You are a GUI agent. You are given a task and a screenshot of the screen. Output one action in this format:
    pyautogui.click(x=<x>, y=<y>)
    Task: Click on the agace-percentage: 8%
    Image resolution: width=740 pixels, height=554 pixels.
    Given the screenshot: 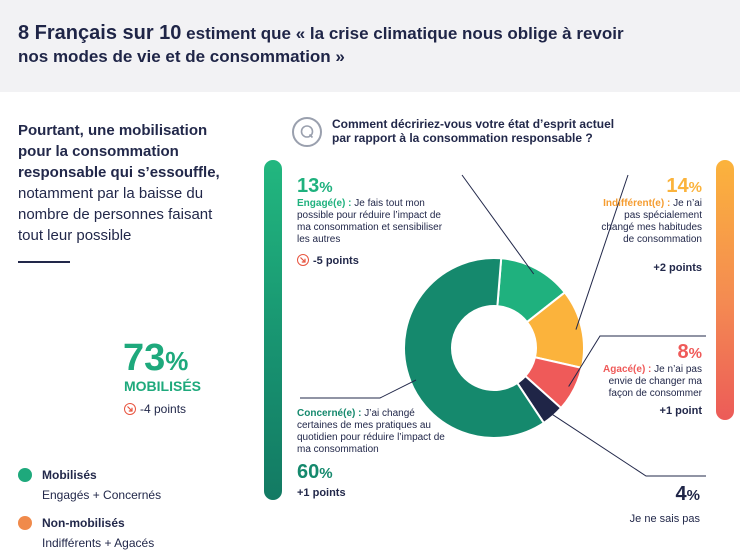 What is the action you would take?
    pyautogui.click(x=690, y=353)
    